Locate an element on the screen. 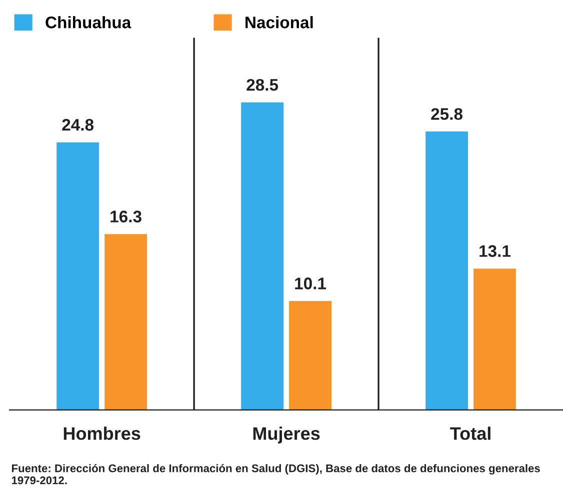  data-label: 13.1 is located at coordinates (495, 251).